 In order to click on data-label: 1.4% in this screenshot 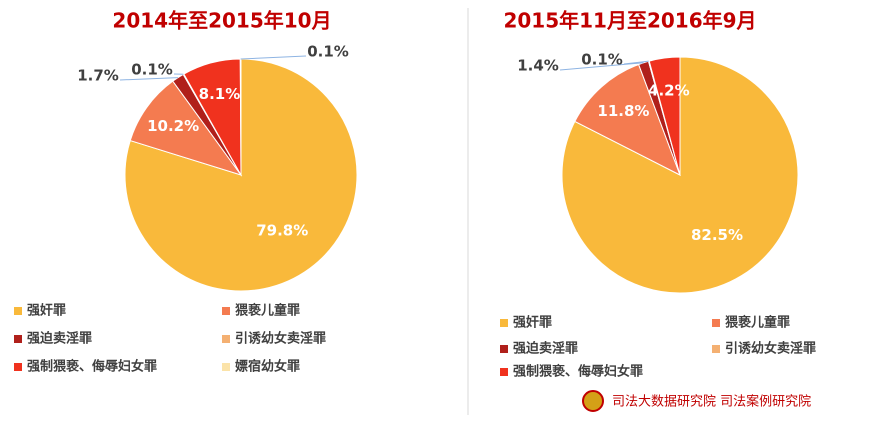, I will do `click(538, 66)`.